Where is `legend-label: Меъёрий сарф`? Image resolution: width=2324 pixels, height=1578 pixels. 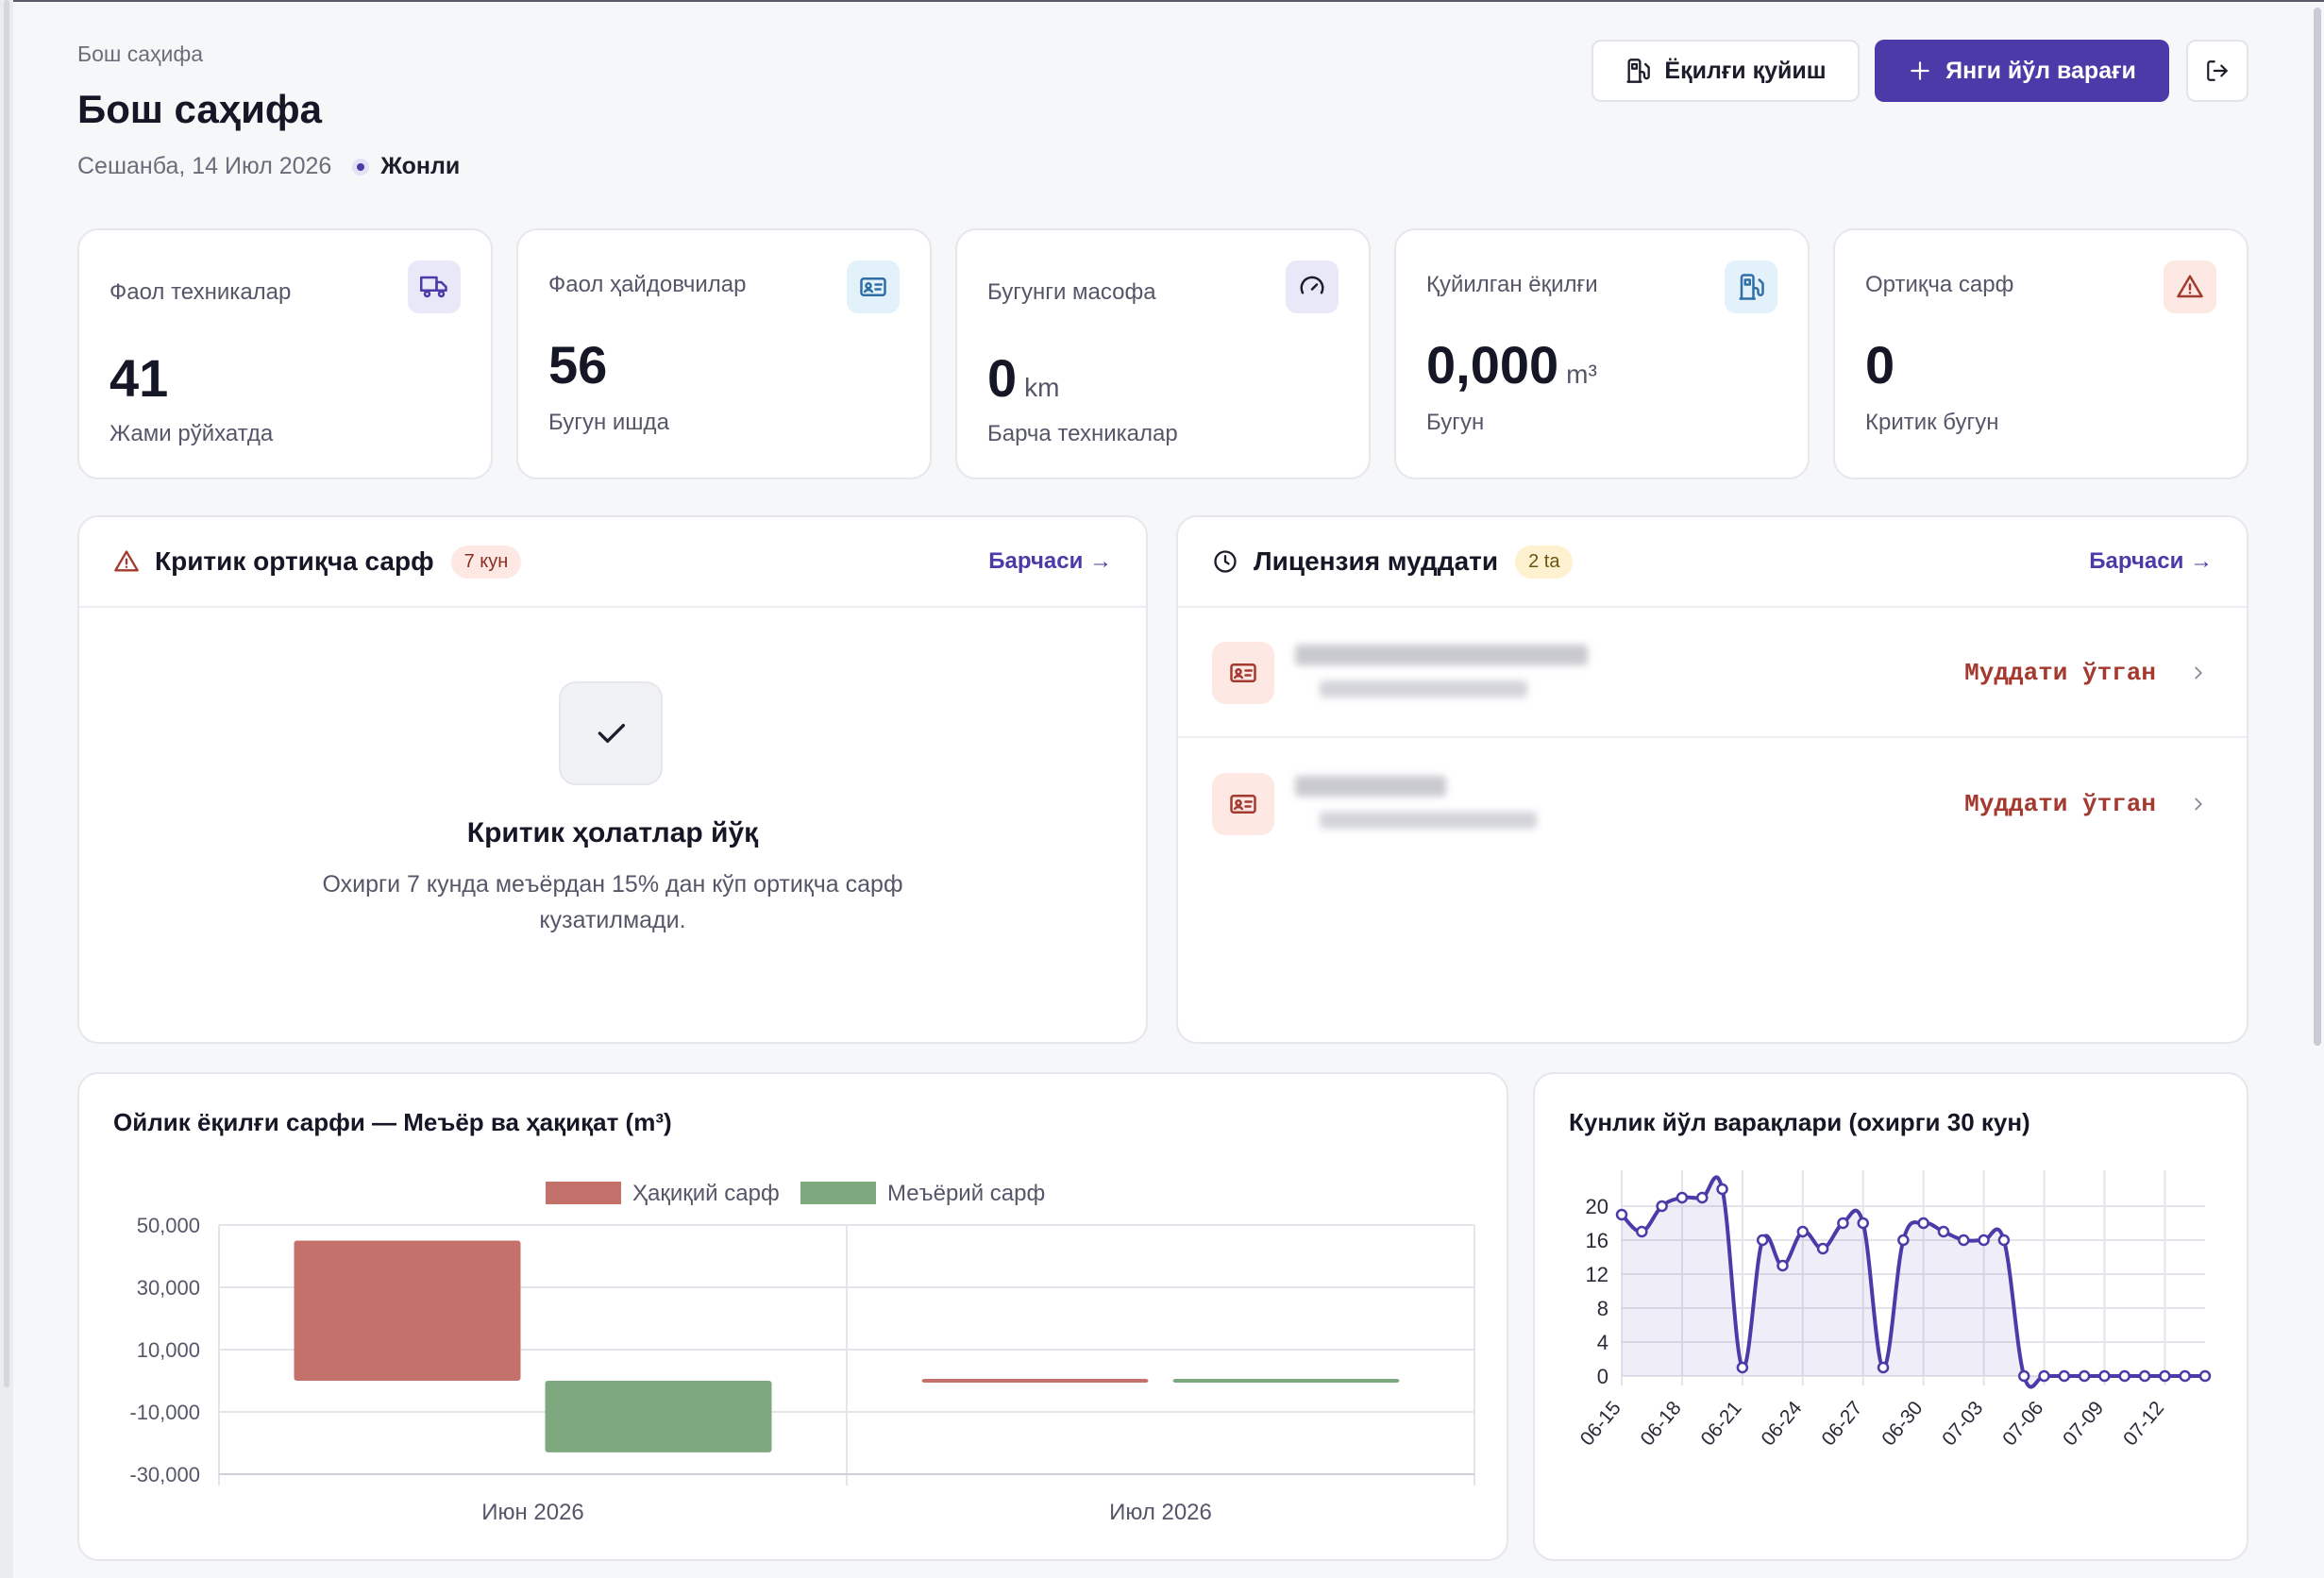 legend-label: Меъёрий сарф is located at coordinates (966, 1193).